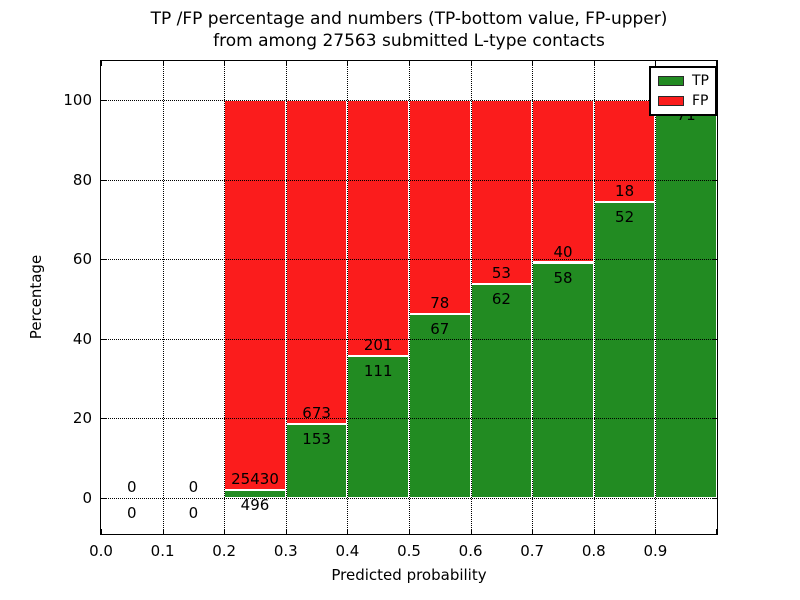  Describe the element at coordinates (316, 413) in the screenshot. I see `fp-count-label: 673` at that location.